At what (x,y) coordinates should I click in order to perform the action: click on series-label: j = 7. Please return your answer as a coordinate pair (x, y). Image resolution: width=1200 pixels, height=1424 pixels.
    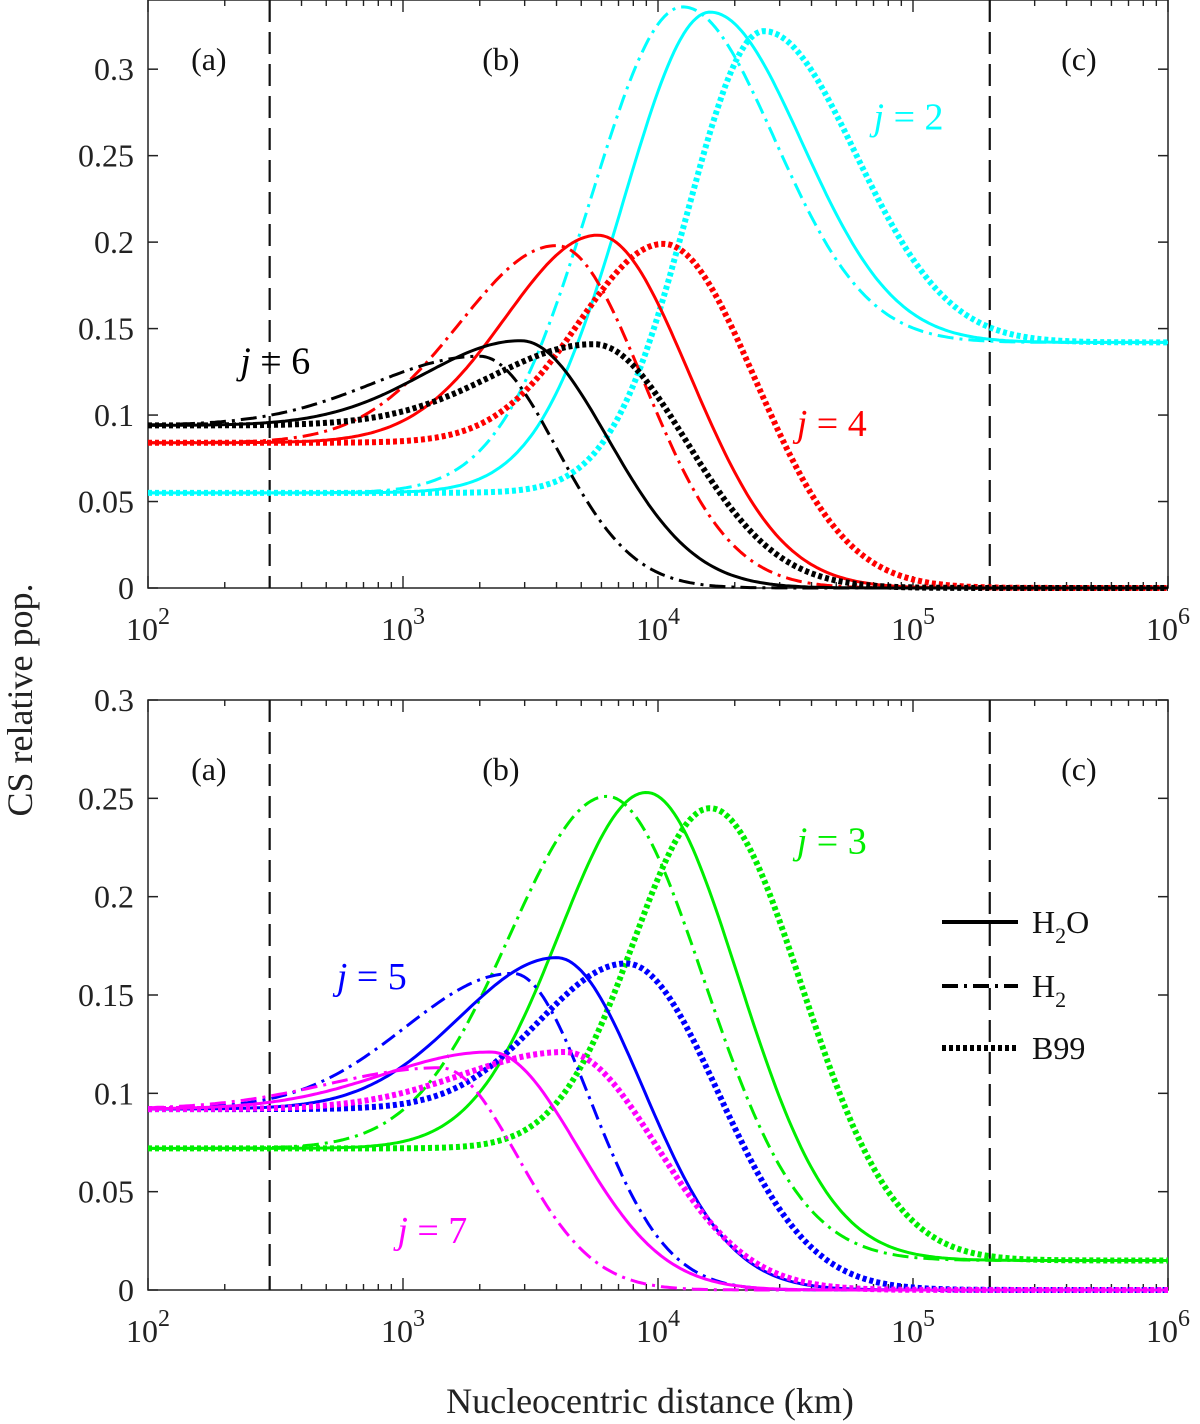
    Looking at the image, I should click on (429, 1231).